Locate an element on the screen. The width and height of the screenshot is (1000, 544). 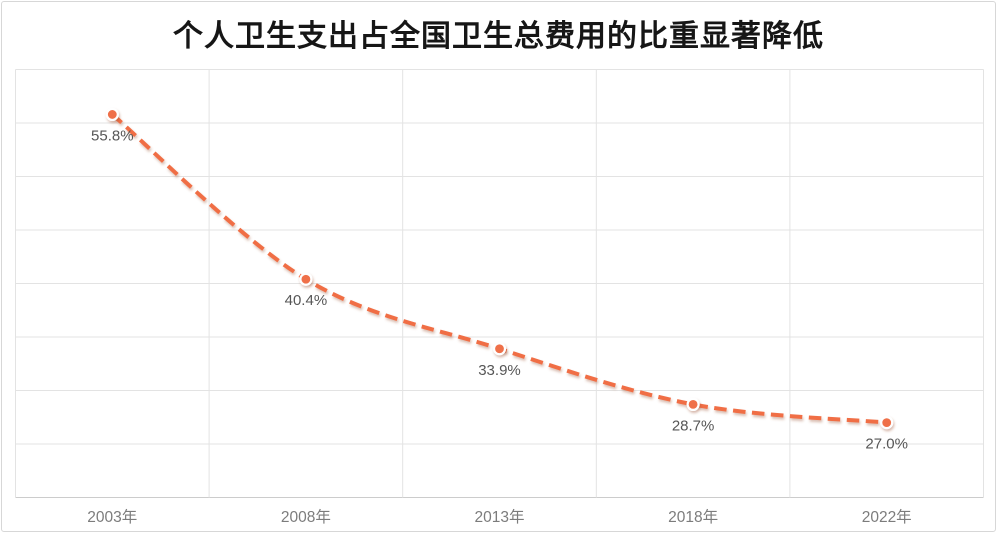
x-axis-tick-label: 2022年 is located at coordinates (887, 517).